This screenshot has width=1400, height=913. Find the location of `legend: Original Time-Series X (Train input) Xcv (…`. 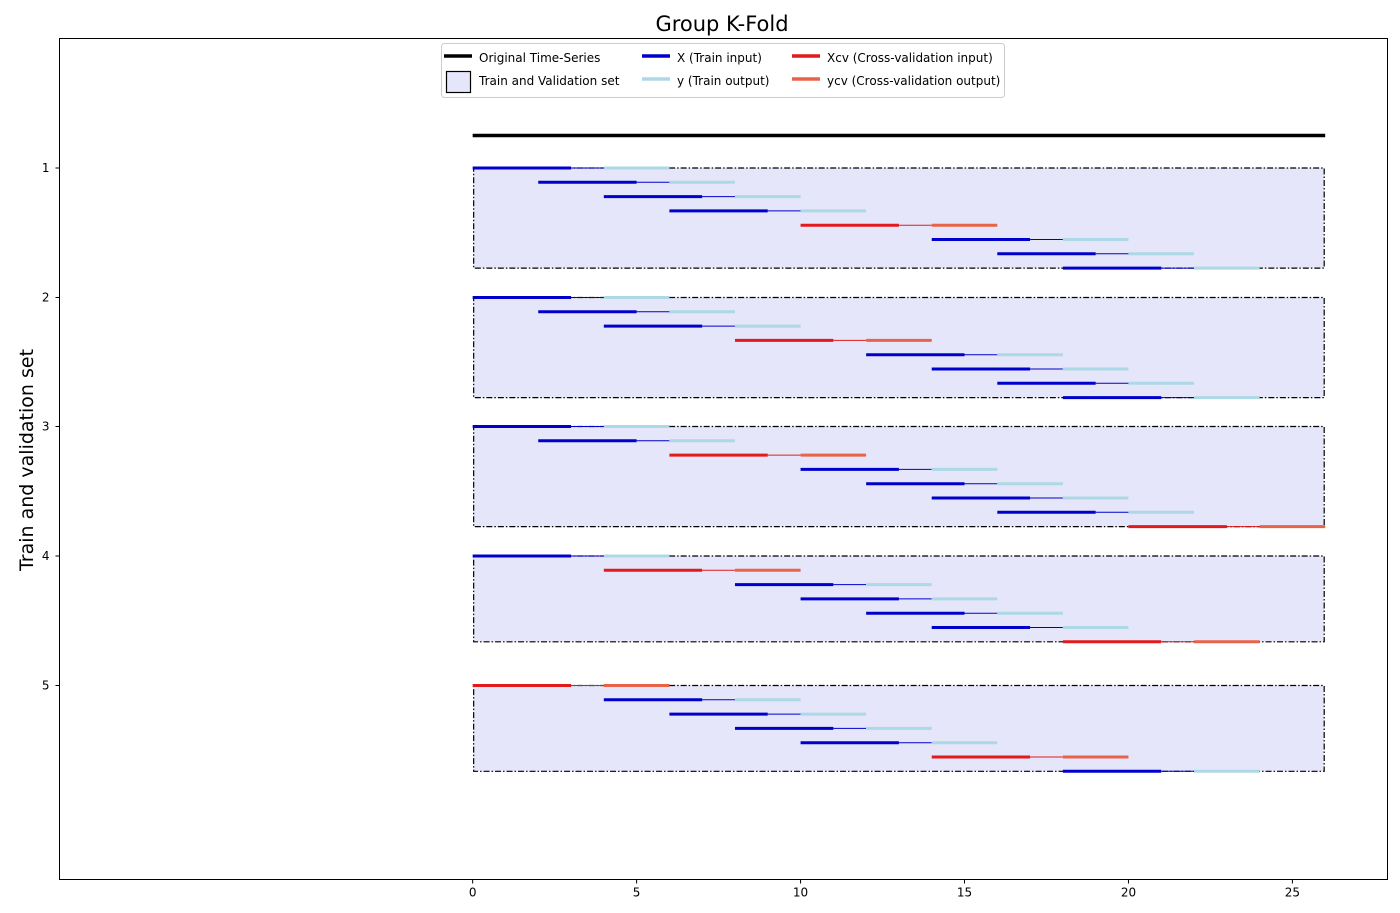

legend: Original Time-Series X (Train input) Xcv (… is located at coordinates (723, 70).